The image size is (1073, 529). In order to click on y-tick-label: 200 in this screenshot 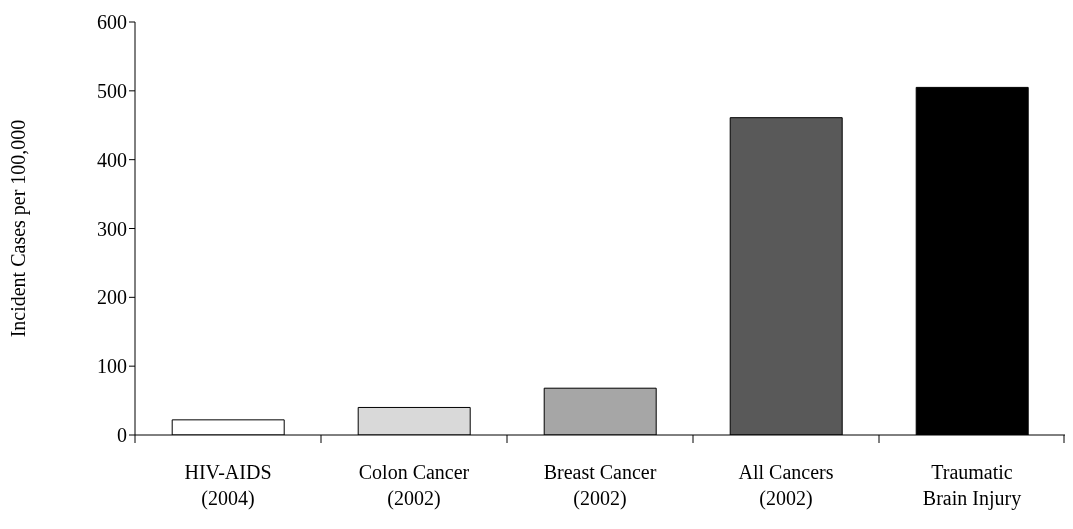, I will do `click(112, 297)`.